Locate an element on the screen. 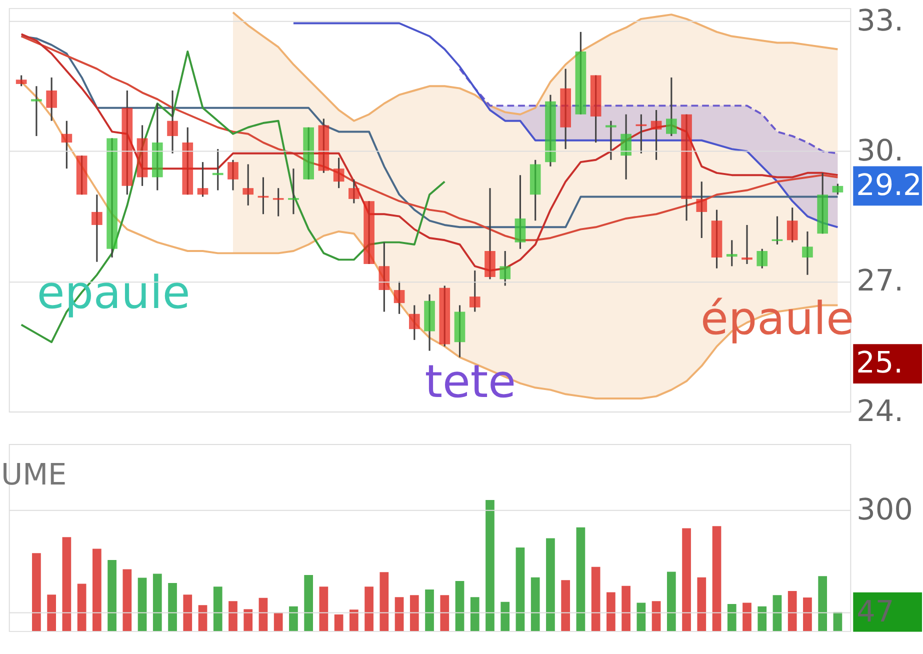  annotation: tete is located at coordinates (470, 381).